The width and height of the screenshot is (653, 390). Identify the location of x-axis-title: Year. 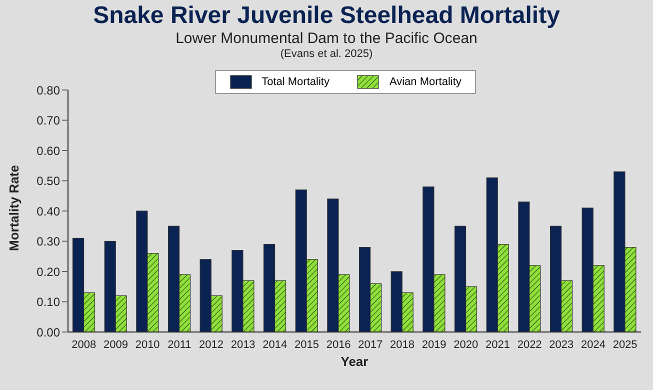
(354, 361).